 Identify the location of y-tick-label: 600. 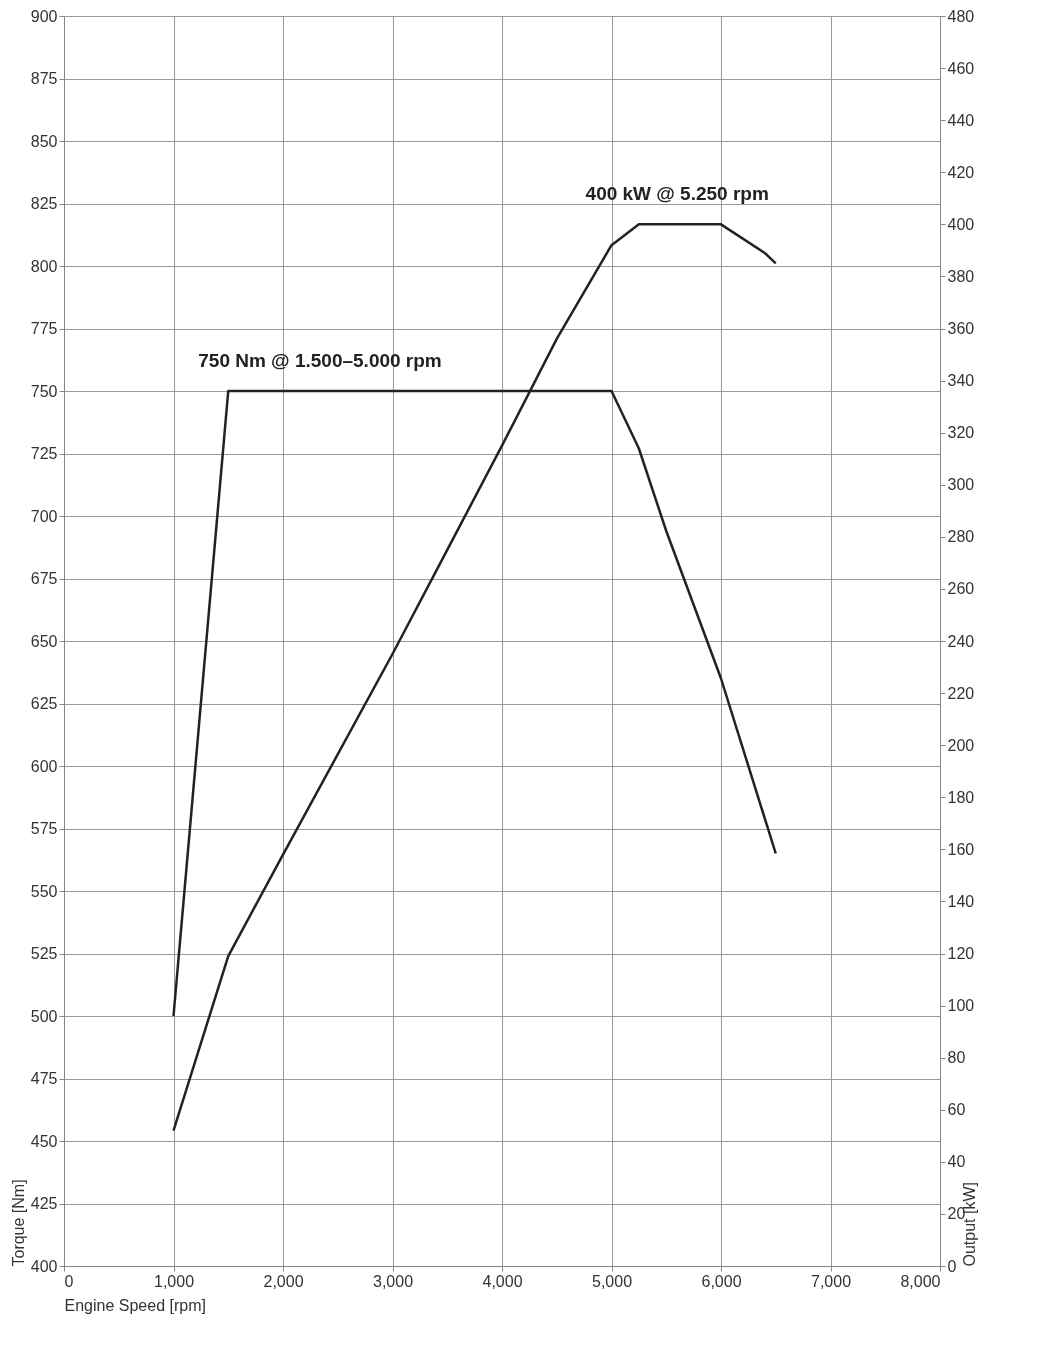
(44, 766).